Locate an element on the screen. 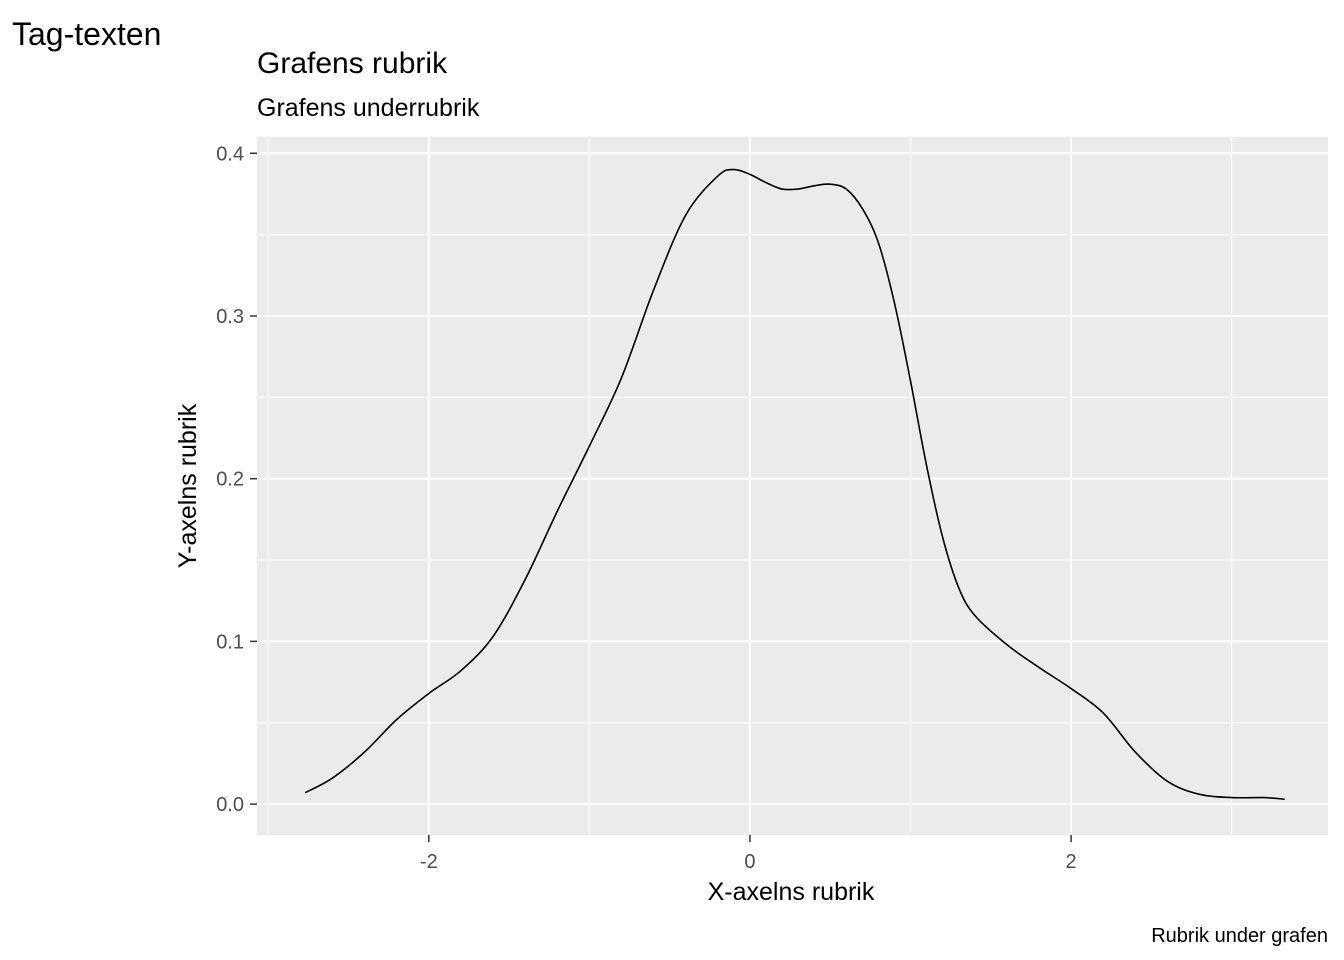 This screenshot has width=1344, height=960. x-axis-ticks: -2 0 2 is located at coordinates (748, 854).